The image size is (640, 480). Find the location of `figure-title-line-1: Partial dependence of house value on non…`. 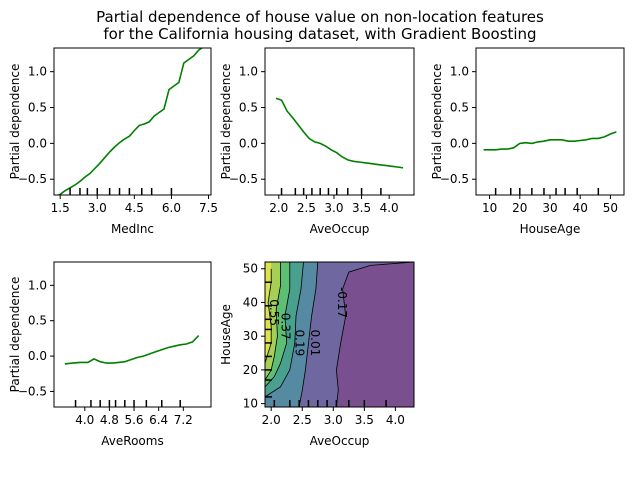

figure-title-line-1: Partial dependence of house value on non… is located at coordinates (320, 17).